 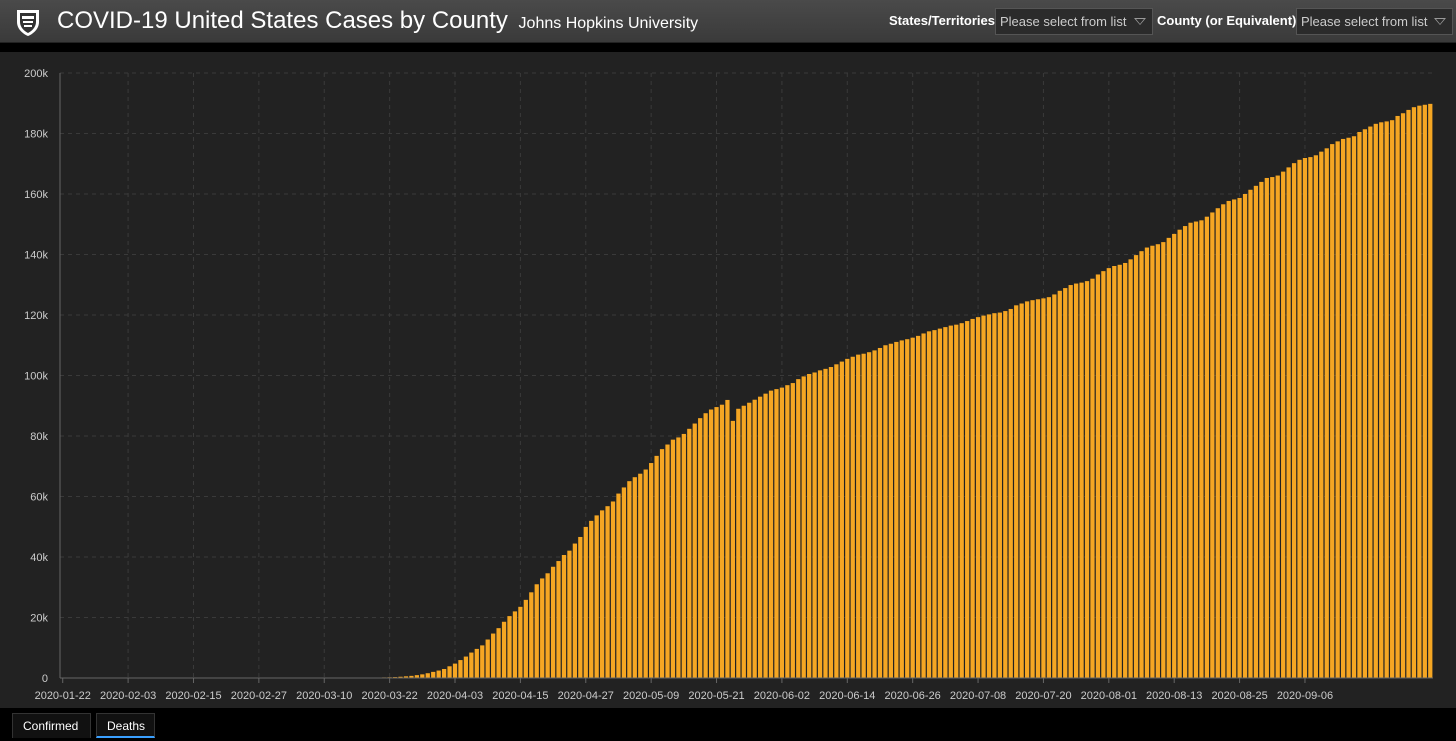 I want to click on tab-deaths: Deaths, so click(x=125, y=725).